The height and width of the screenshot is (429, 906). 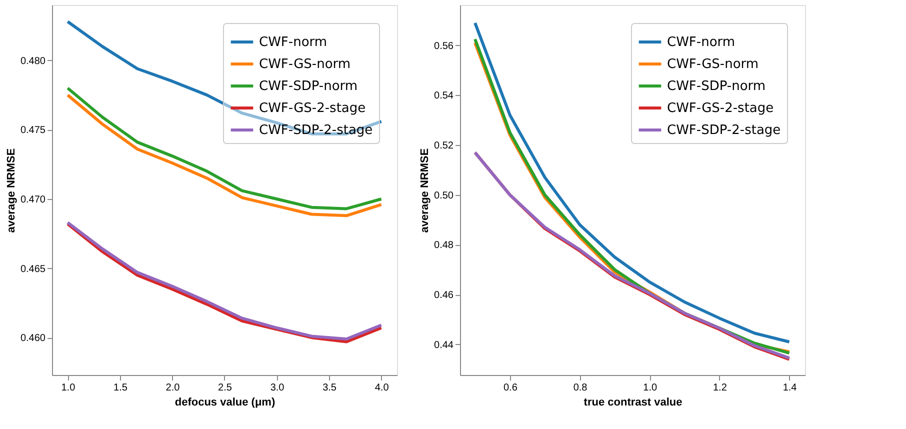 What do you see at coordinates (173, 388) in the screenshot?
I see `x-tick-label: 2.0` at bounding box center [173, 388].